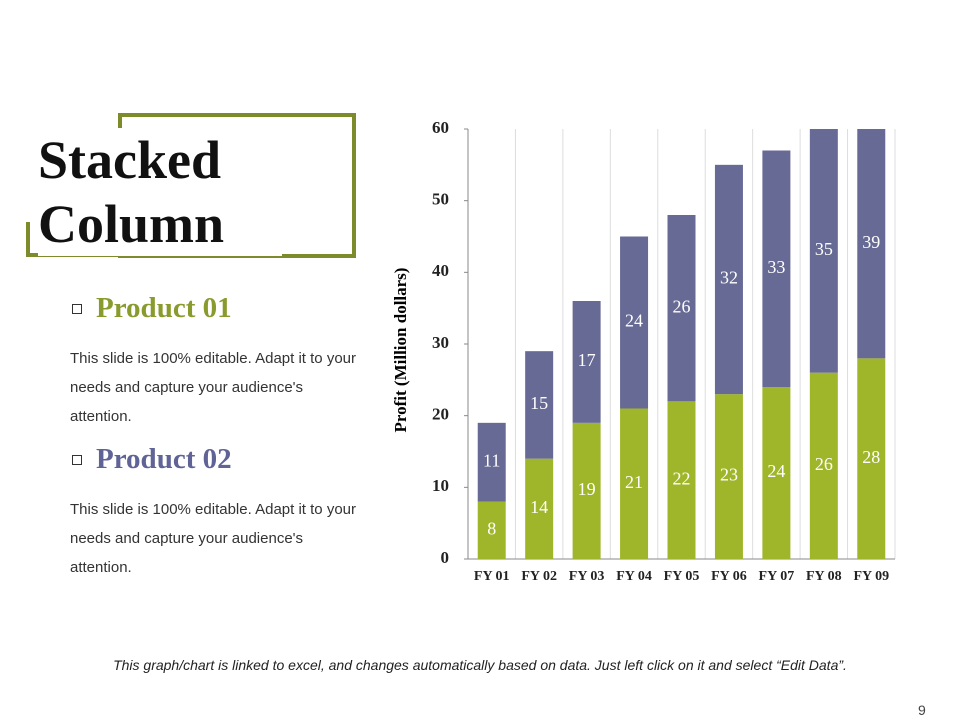 The width and height of the screenshot is (960, 720). I want to click on value-label: 19, so click(587, 489).